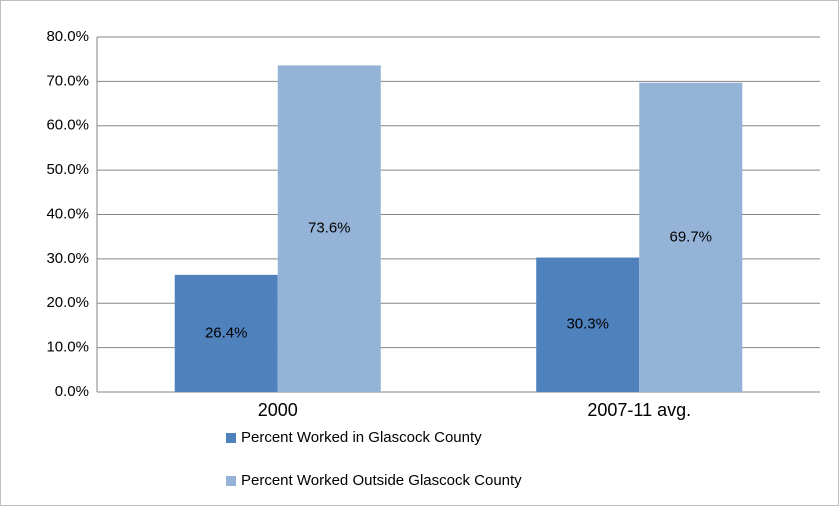 The width and height of the screenshot is (839, 506). Describe the element at coordinates (361, 437) in the screenshot. I see `legend-label: Percent Worked in Glascock County` at that location.